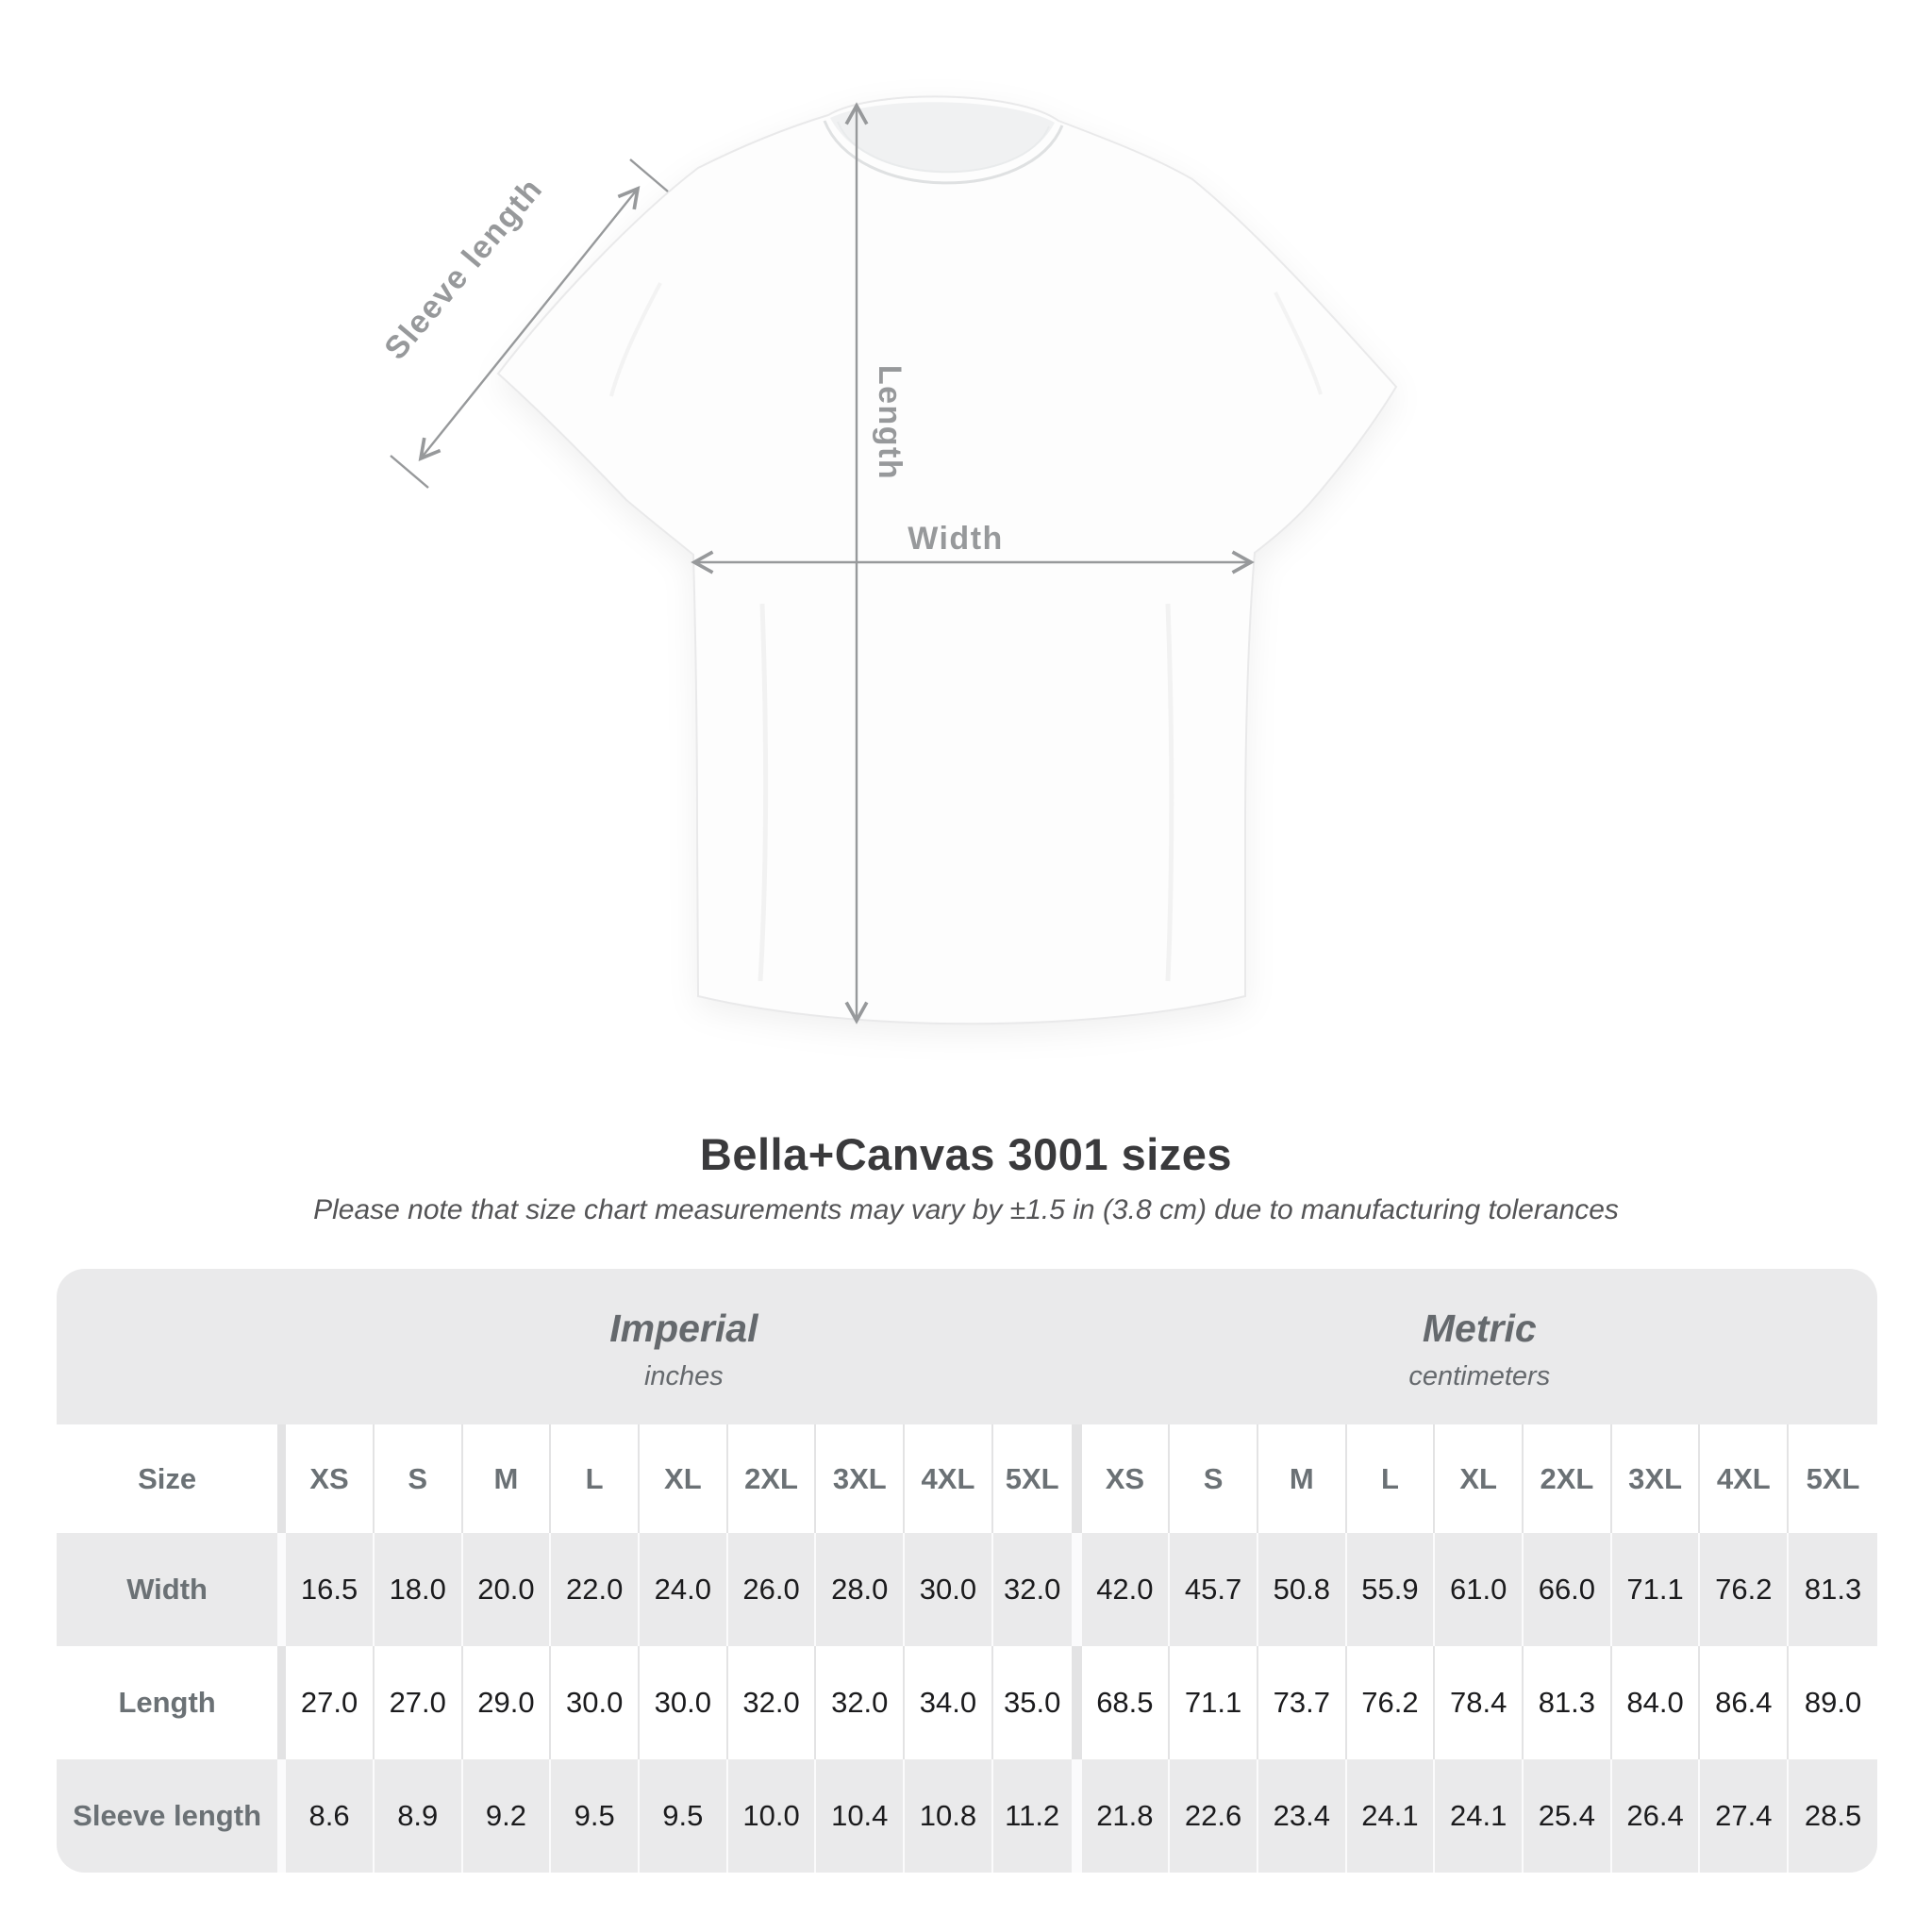 The image size is (1932, 1932). What do you see at coordinates (1037, 1702) in the screenshot?
I see `value-cell: 35.0` at bounding box center [1037, 1702].